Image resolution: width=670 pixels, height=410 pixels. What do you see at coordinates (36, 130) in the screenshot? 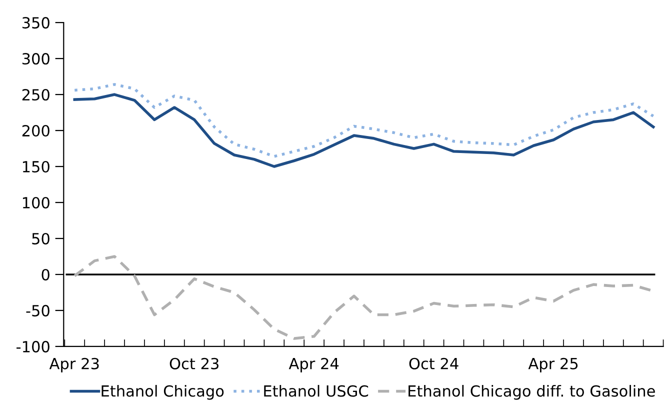
I see `y-tick-label: 200` at bounding box center [36, 130].